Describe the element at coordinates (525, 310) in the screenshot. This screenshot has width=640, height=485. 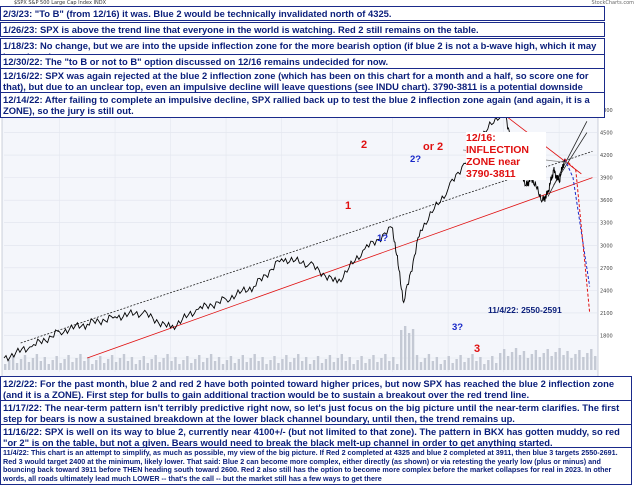
I see `target-label: 11/4/22: 2550-2591` at that location.